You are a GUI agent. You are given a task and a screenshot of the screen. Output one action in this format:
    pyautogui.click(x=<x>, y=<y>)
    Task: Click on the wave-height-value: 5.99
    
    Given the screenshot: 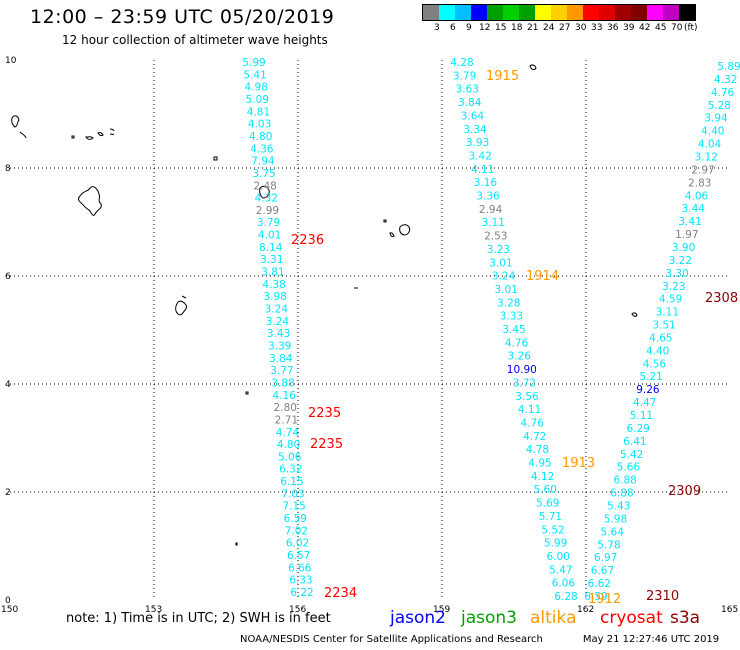 What is the action you would take?
    pyautogui.click(x=253, y=63)
    